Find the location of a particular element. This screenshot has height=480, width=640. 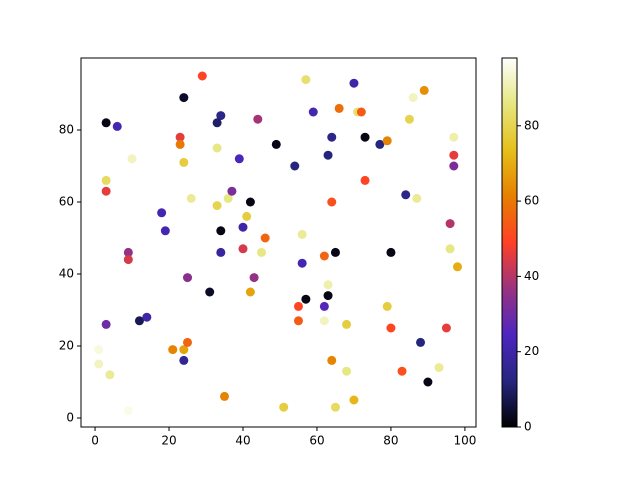

y-tick-label: 20 is located at coordinates (66, 346).